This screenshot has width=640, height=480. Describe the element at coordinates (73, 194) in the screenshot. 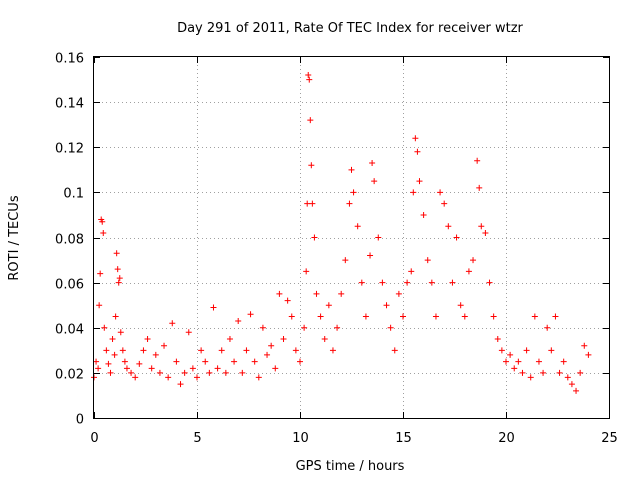

I see `y-tick-label: 0.1` at that location.